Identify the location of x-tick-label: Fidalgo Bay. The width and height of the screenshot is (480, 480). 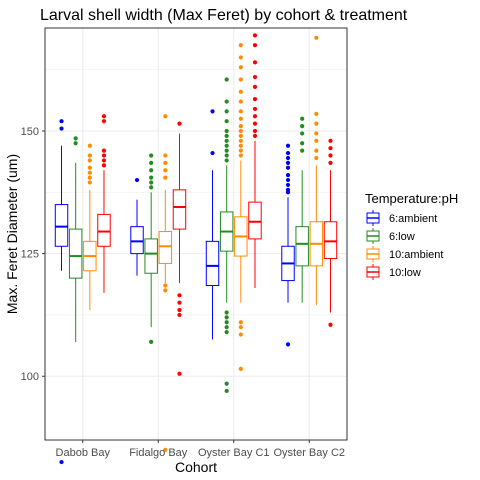
(158, 453).